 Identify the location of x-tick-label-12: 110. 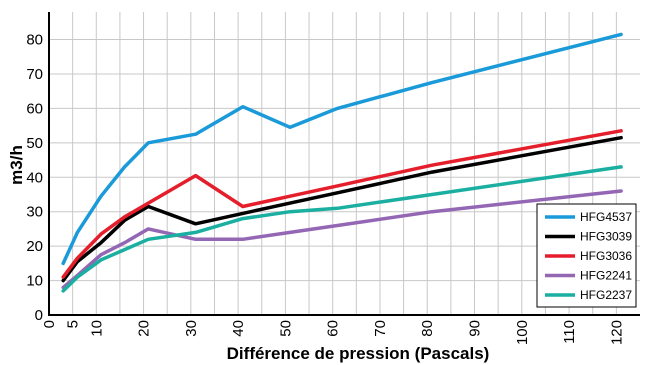
(569, 332).